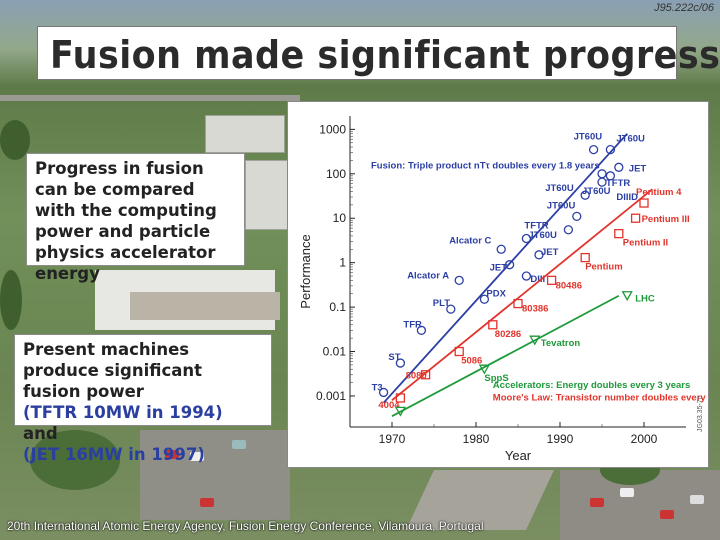 The height and width of the screenshot is (540, 720). What do you see at coordinates (114, 454) in the screenshot?
I see `jet-power-text: (JET 16MW in 1997)` at bounding box center [114, 454].